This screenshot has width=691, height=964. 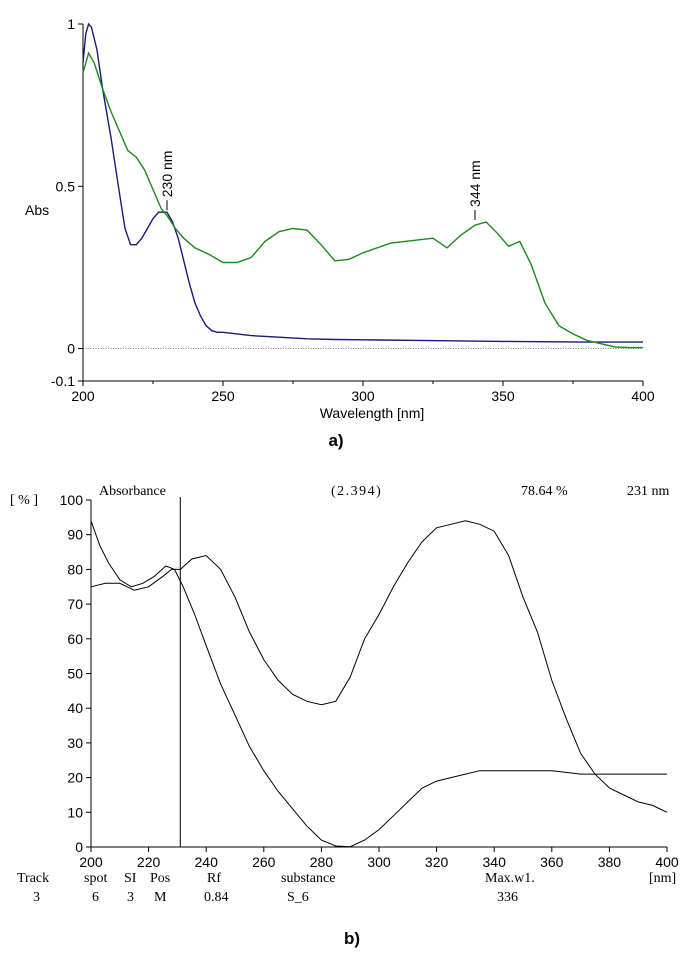 What do you see at coordinates (149, 862) in the screenshot?
I see `panel-b-x-tick-label: 220` at bounding box center [149, 862].